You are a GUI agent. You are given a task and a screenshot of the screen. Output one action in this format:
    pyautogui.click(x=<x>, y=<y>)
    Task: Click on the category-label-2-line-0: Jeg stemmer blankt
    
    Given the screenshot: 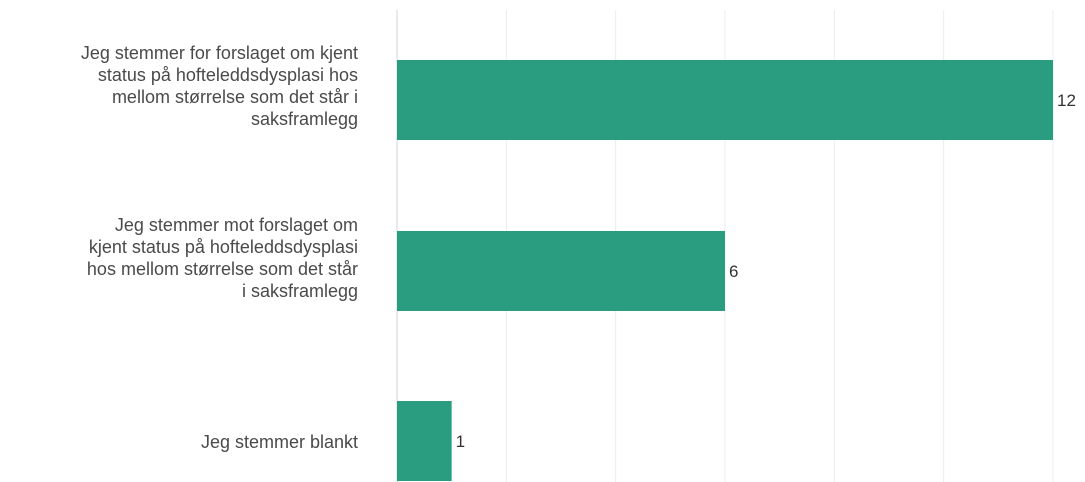 What is the action you would take?
    pyautogui.click(x=279, y=442)
    